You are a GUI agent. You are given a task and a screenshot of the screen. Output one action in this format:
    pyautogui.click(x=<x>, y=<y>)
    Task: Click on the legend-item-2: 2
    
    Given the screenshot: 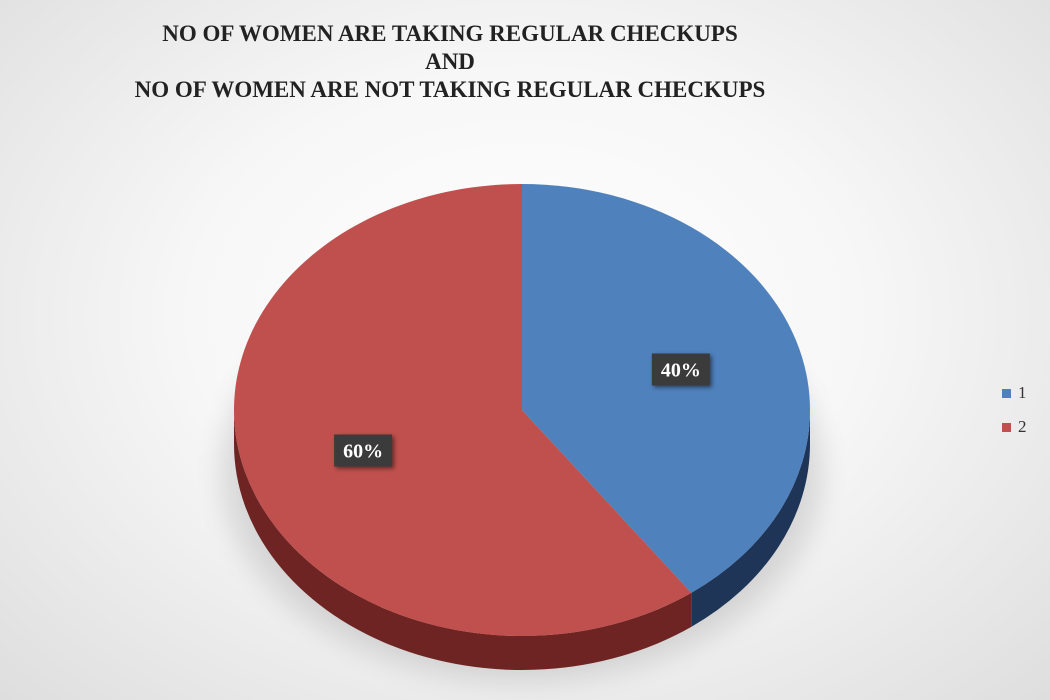 What is the action you would take?
    pyautogui.click(x=1014, y=427)
    